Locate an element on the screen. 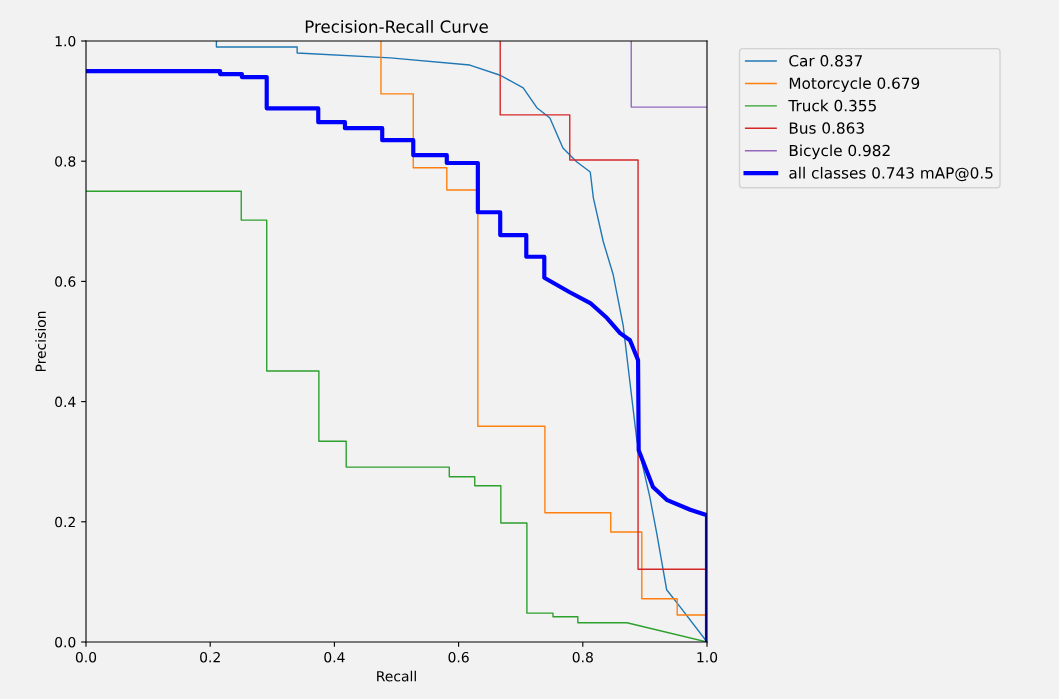  chart-title: Precision-Recall Curve is located at coordinates (396, 26).